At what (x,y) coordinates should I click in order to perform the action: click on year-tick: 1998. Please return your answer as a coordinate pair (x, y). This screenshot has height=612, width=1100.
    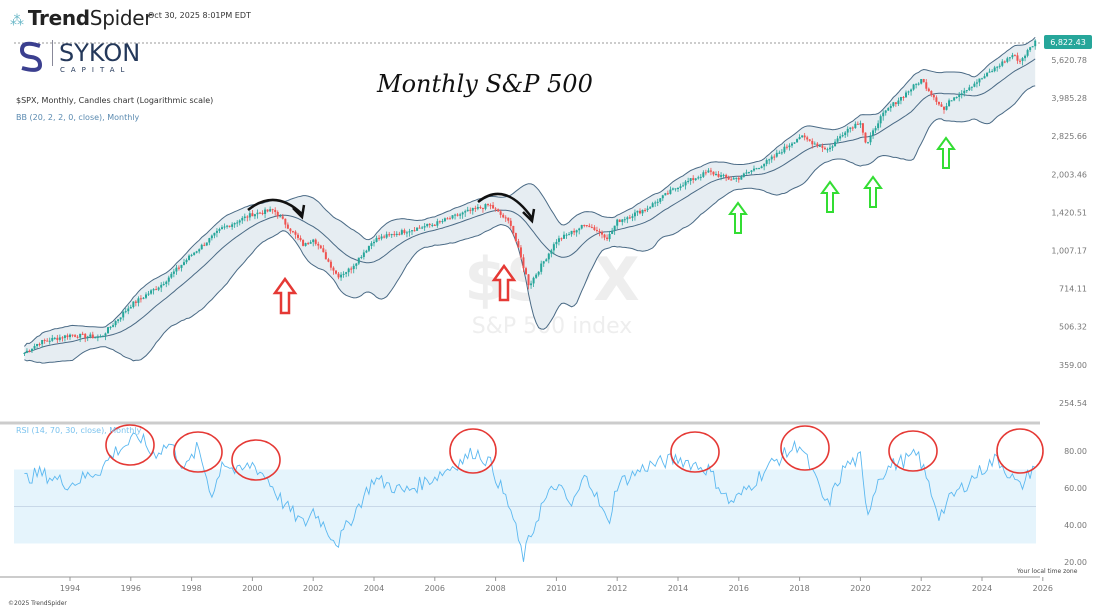
    Looking at the image, I should click on (191, 588).